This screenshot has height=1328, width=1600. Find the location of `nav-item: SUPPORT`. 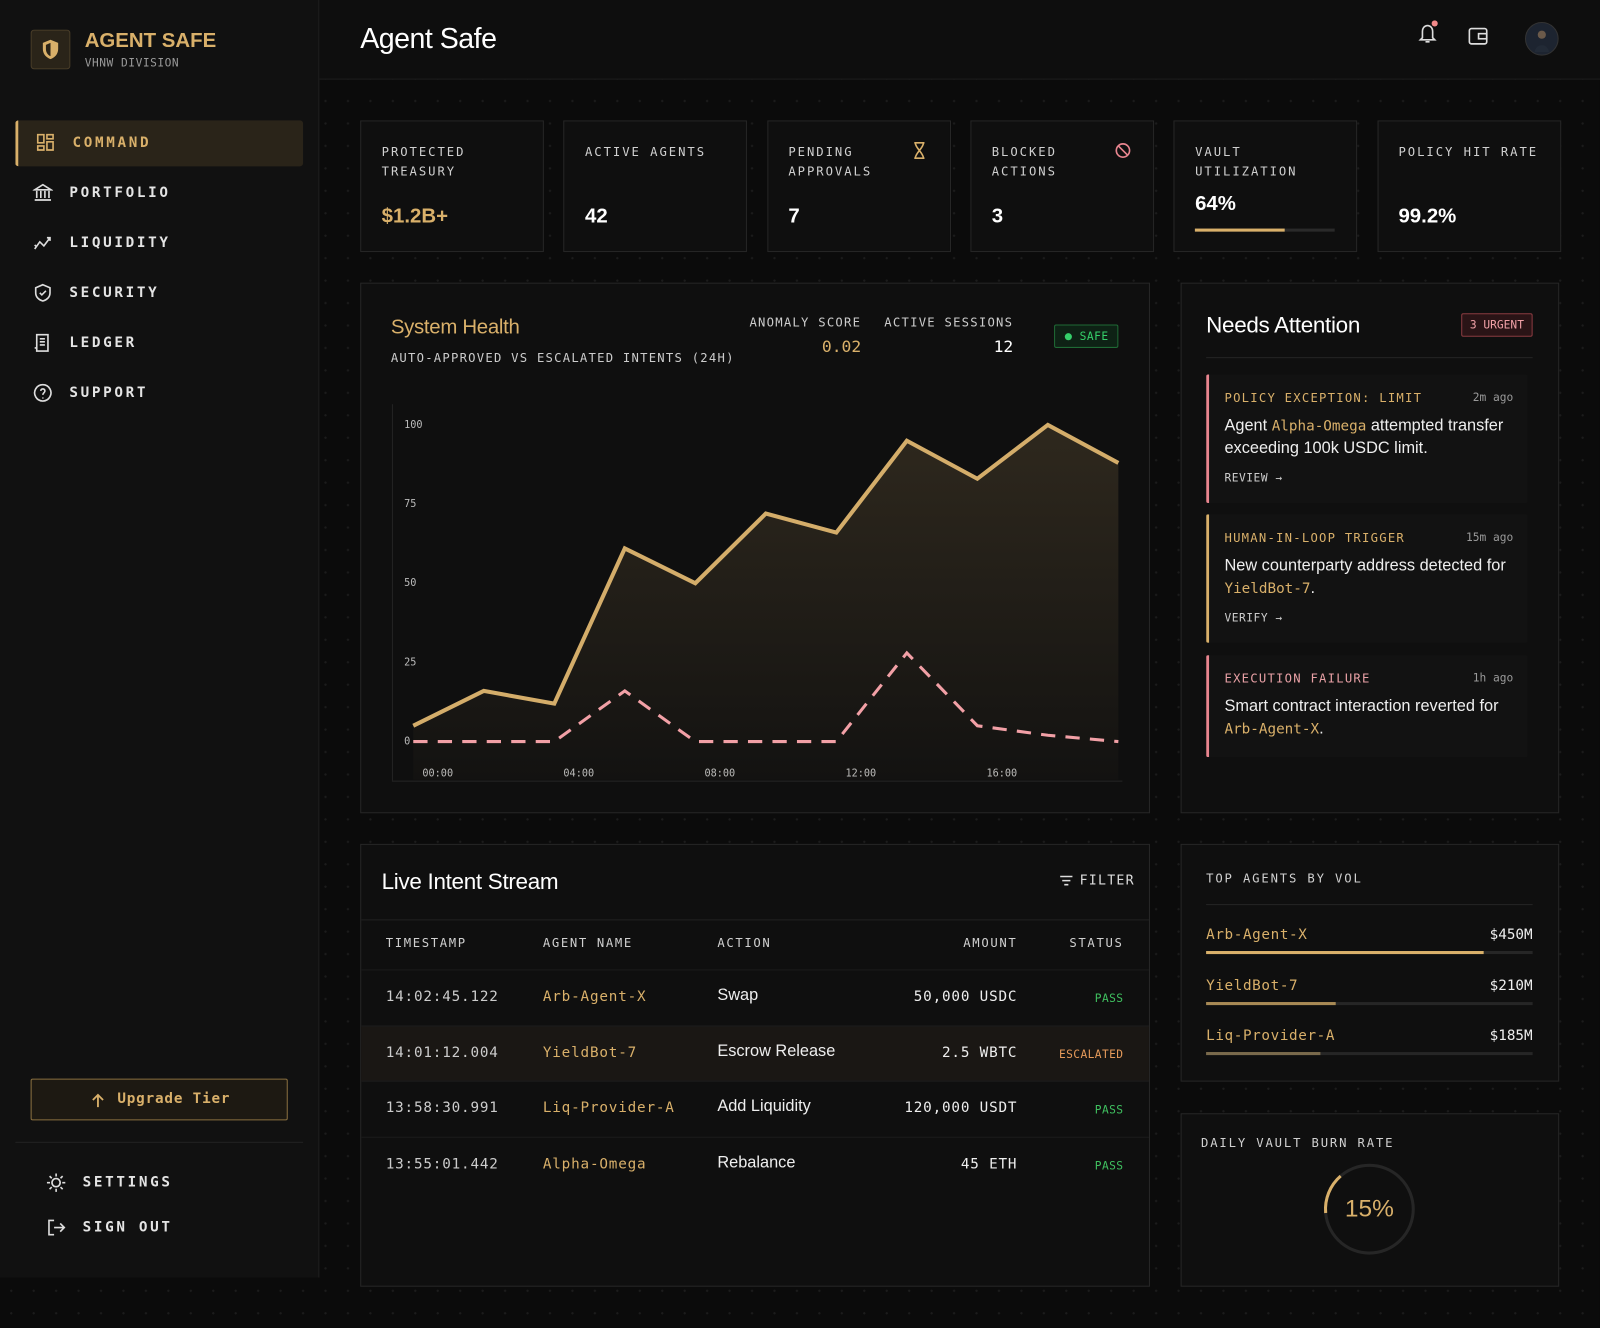

nav-item: SUPPORT is located at coordinates (159, 393).